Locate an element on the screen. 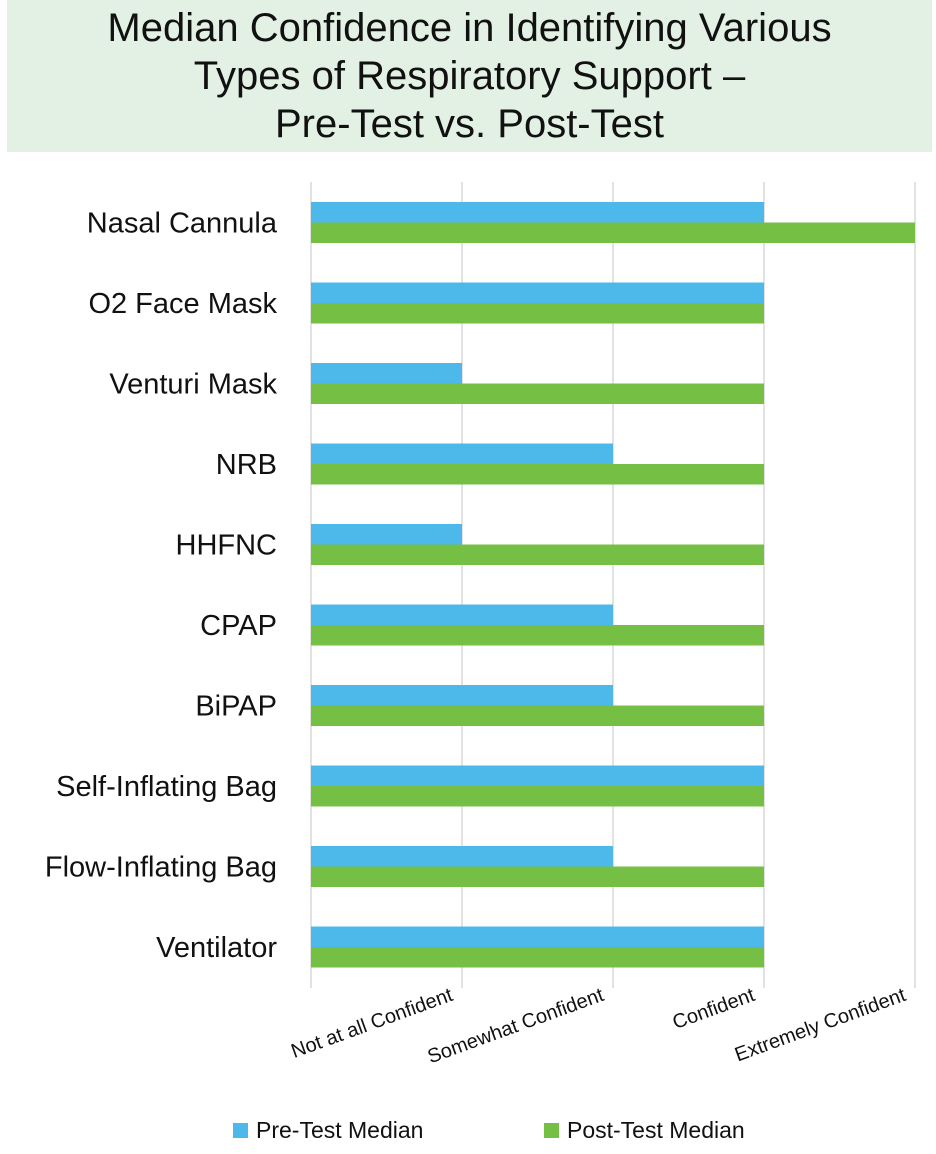 Image resolution: width=936 pixels, height=1154 pixels. bar-o2-face-mask-pre-test-median is located at coordinates (537, 292).